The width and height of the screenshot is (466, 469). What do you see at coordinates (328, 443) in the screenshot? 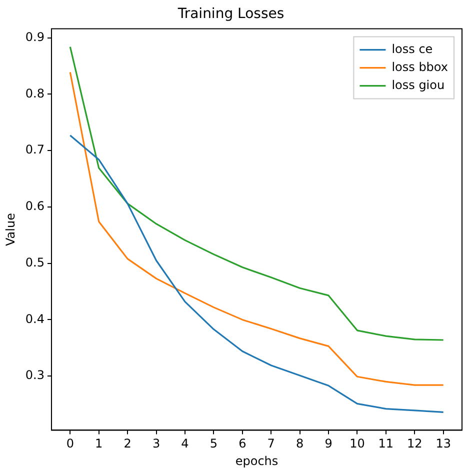
I see `x-tick-label: 9` at bounding box center [328, 443].